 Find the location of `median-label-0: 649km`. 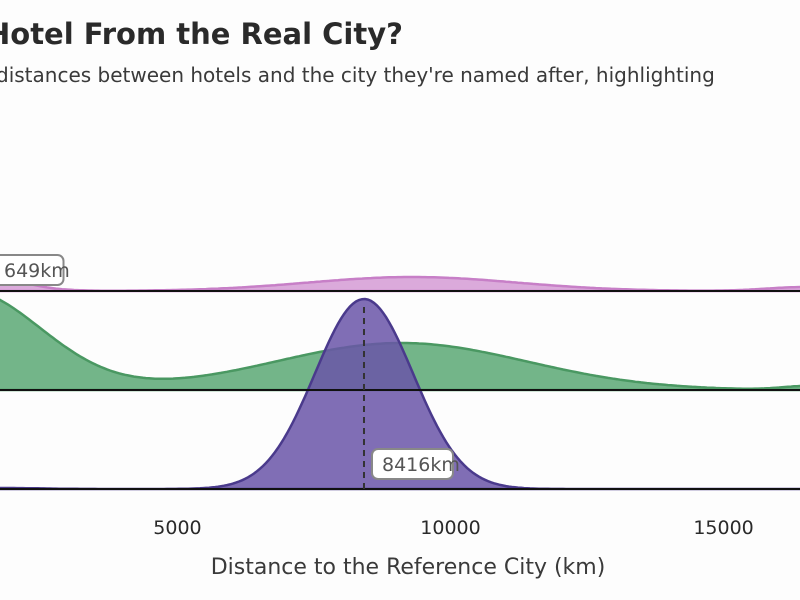

median-label-0: 649km is located at coordinates (37, 271).